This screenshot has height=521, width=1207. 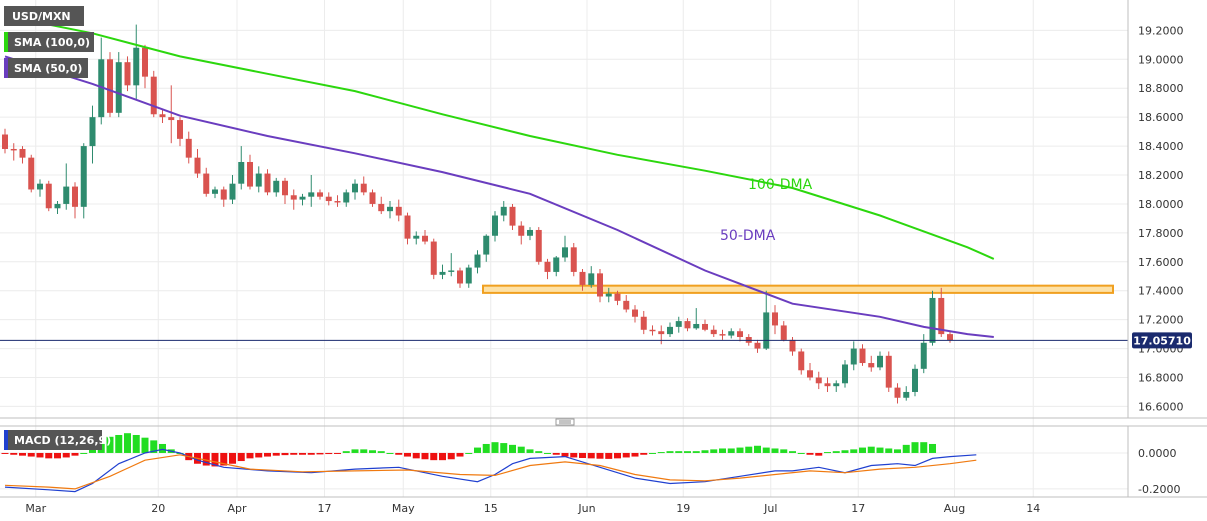 I want to click on price-tick-label: 18.2000, so click(x=1161, y=175).